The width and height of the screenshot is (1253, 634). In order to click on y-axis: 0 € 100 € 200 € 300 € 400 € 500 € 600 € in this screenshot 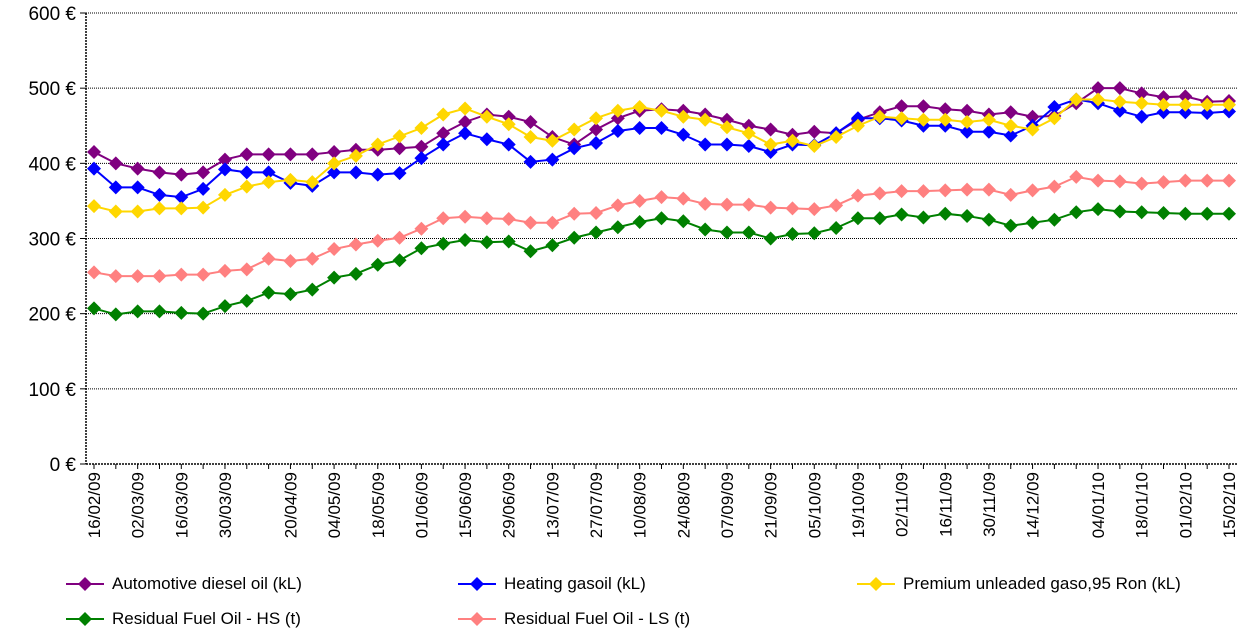, I will do `click(57, 240)`.